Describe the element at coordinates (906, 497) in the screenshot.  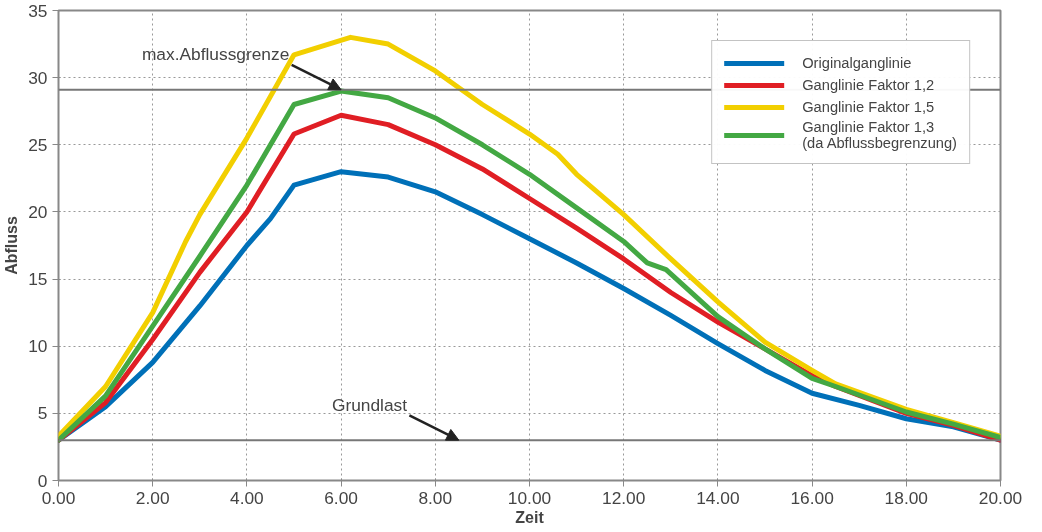
I see `x-tick-label: 18.00` at that location.